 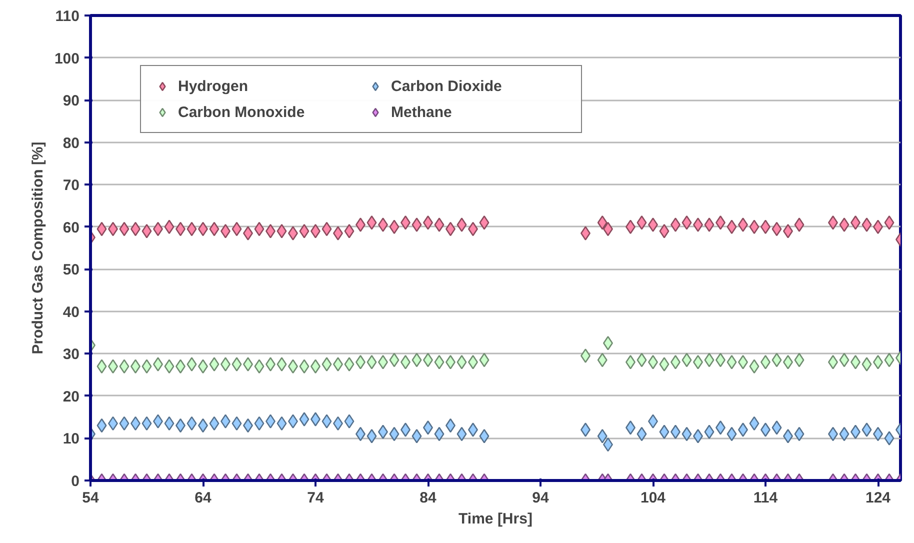 I want to click on y-tick-label: 0, so click(x=75, y=481).